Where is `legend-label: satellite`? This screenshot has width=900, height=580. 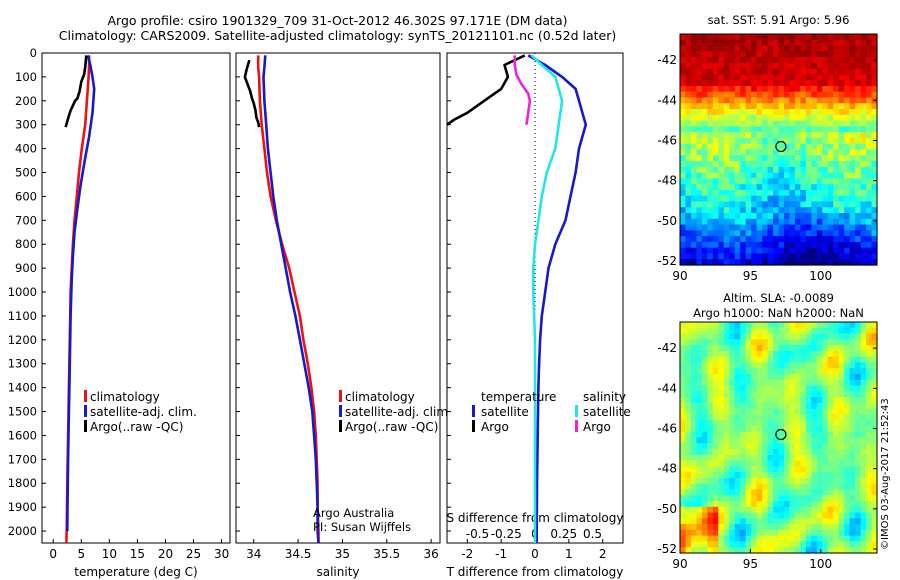 legend-label: satellite is located at coordinates (607, 412).